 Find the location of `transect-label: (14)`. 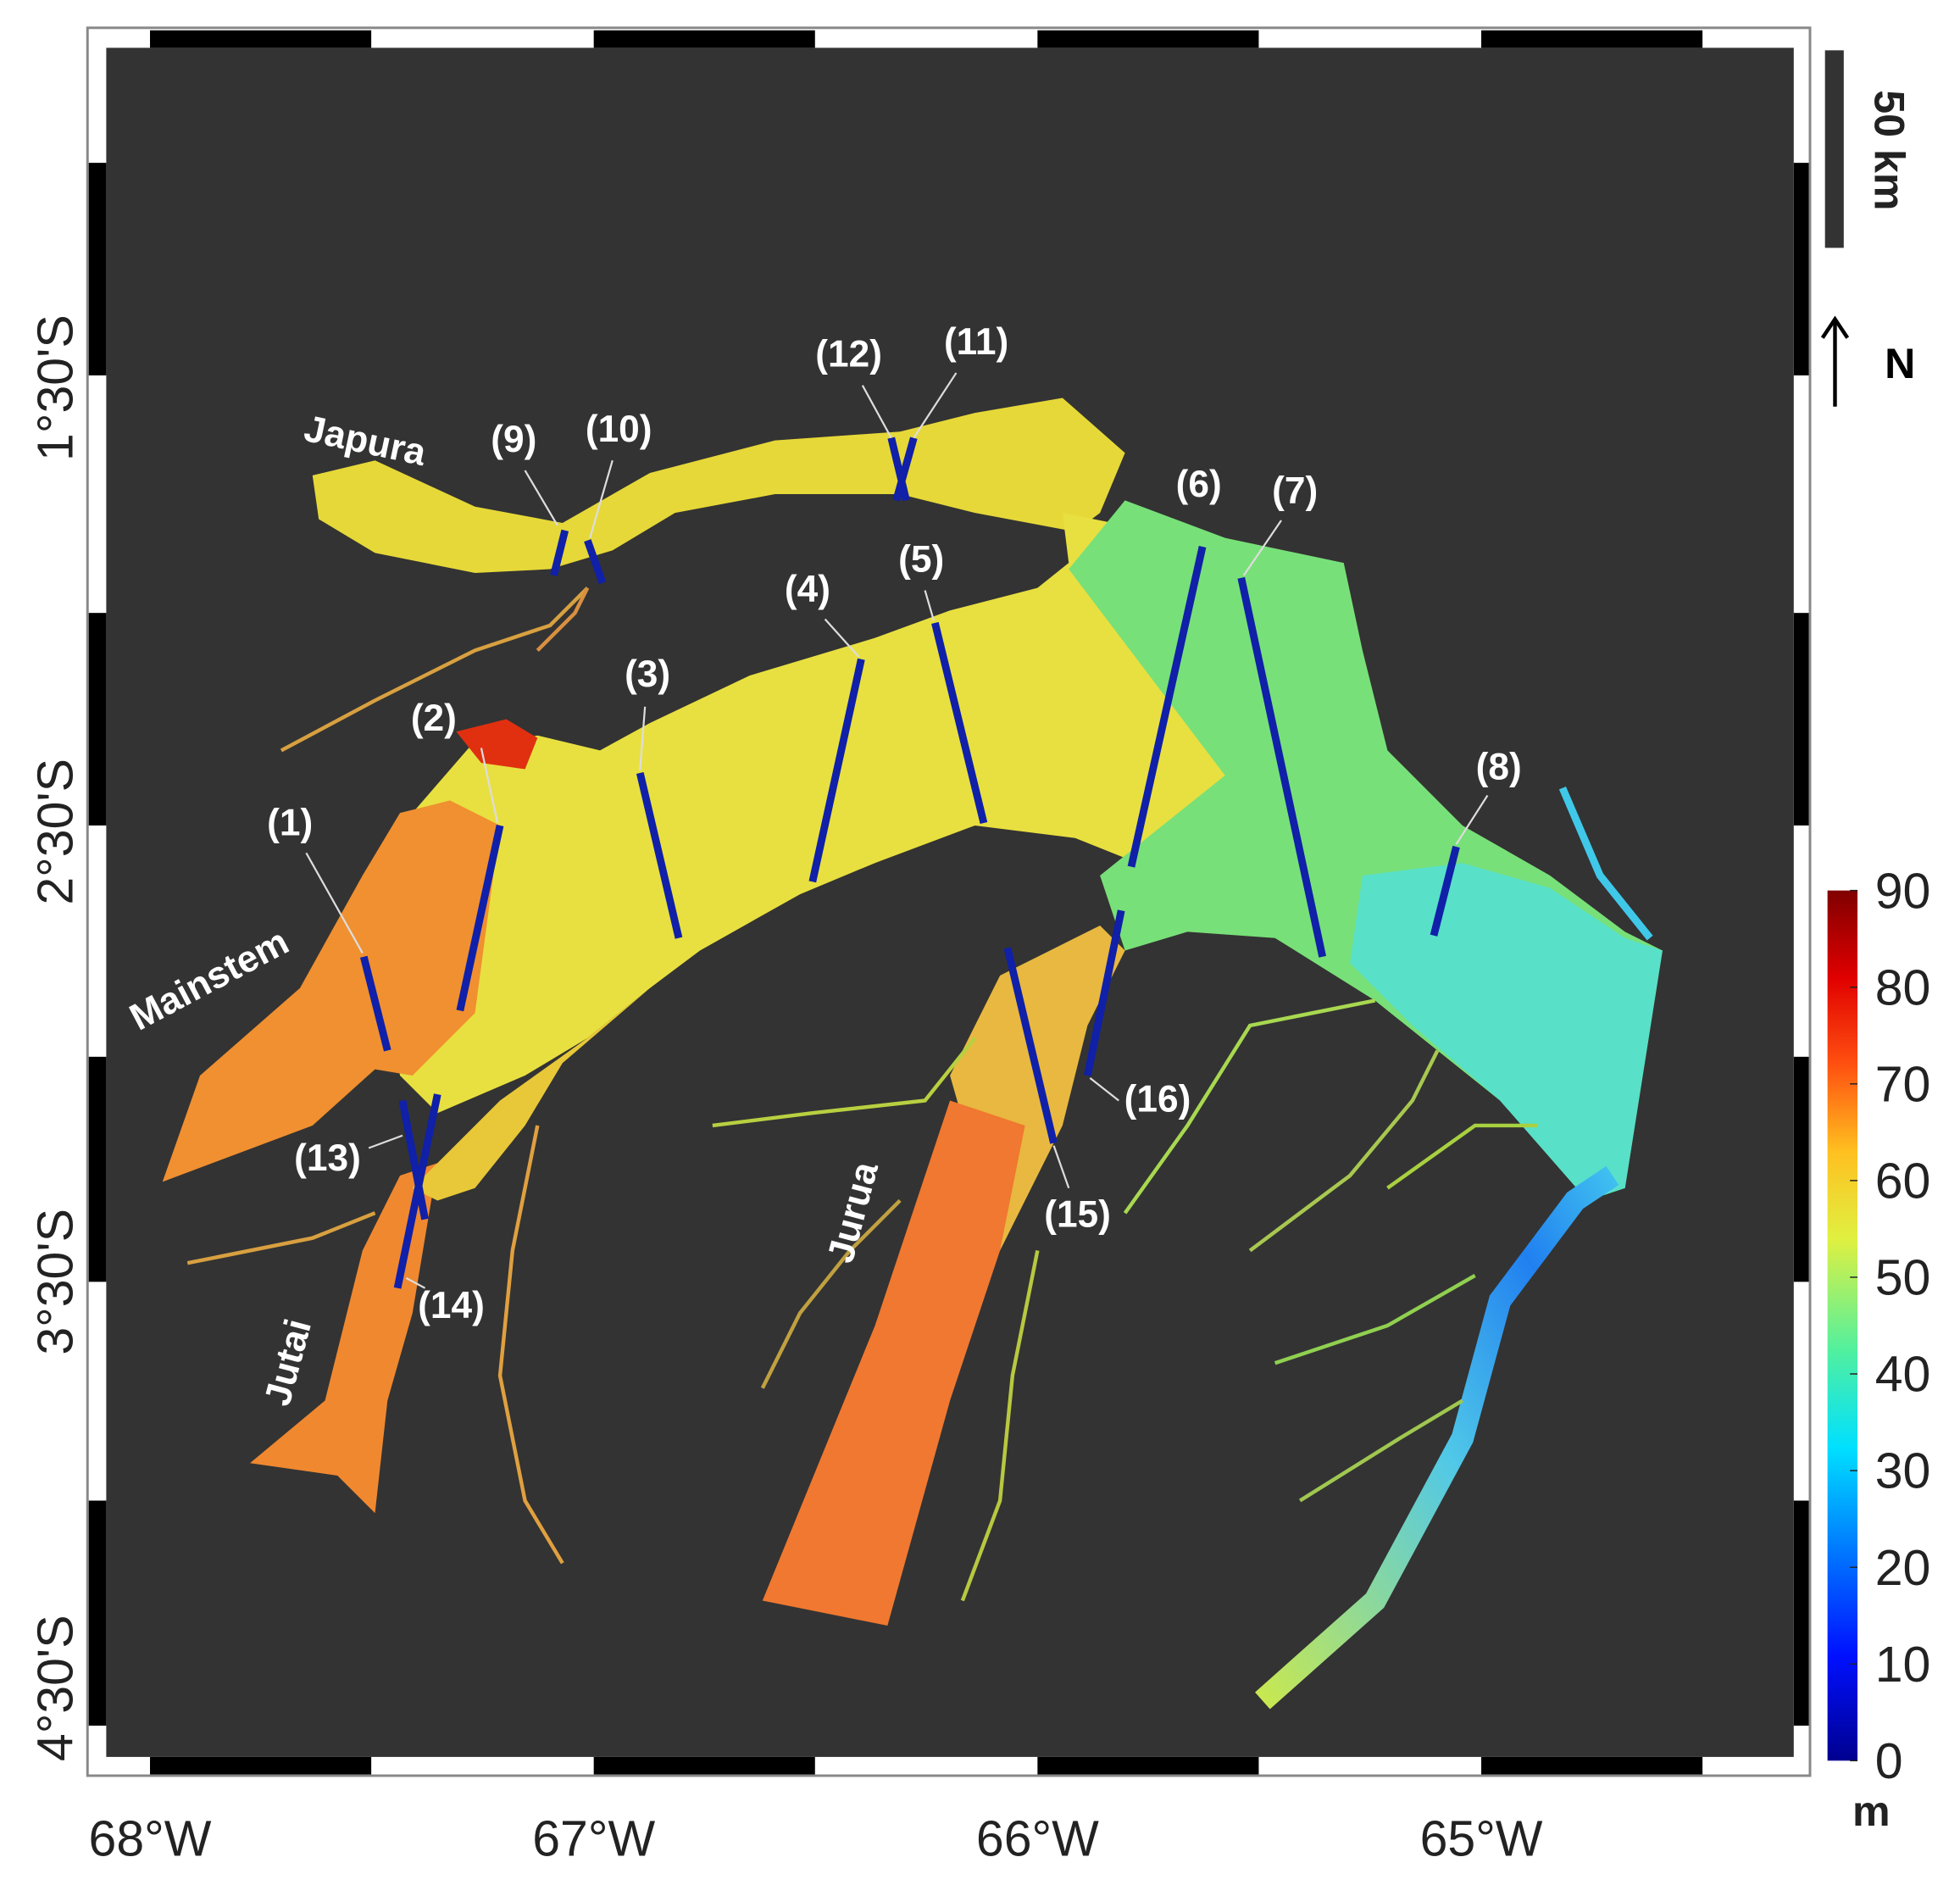

transect-label: (14) is located at coordinates (451, 1305).